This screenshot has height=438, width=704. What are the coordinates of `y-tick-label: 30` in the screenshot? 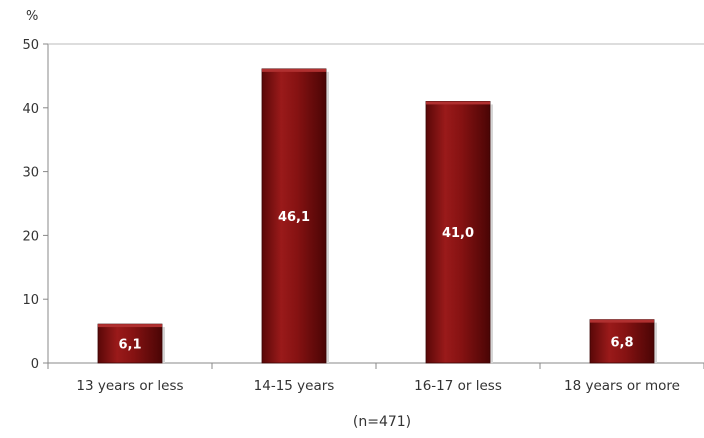 It's located at (30, 173).